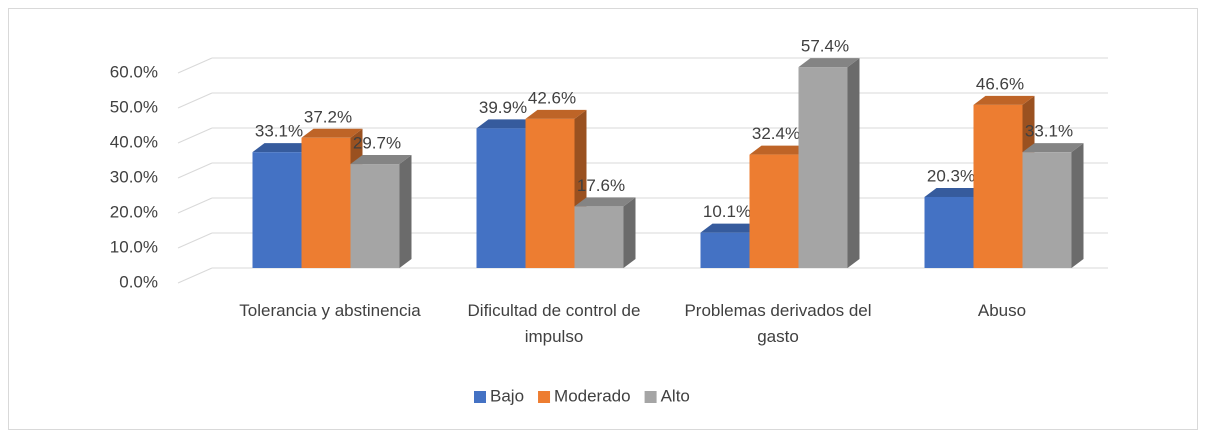 The height and width of the screenshot is (430, 1206). I want to click on data-label: 20.3%, so click(951, 175).